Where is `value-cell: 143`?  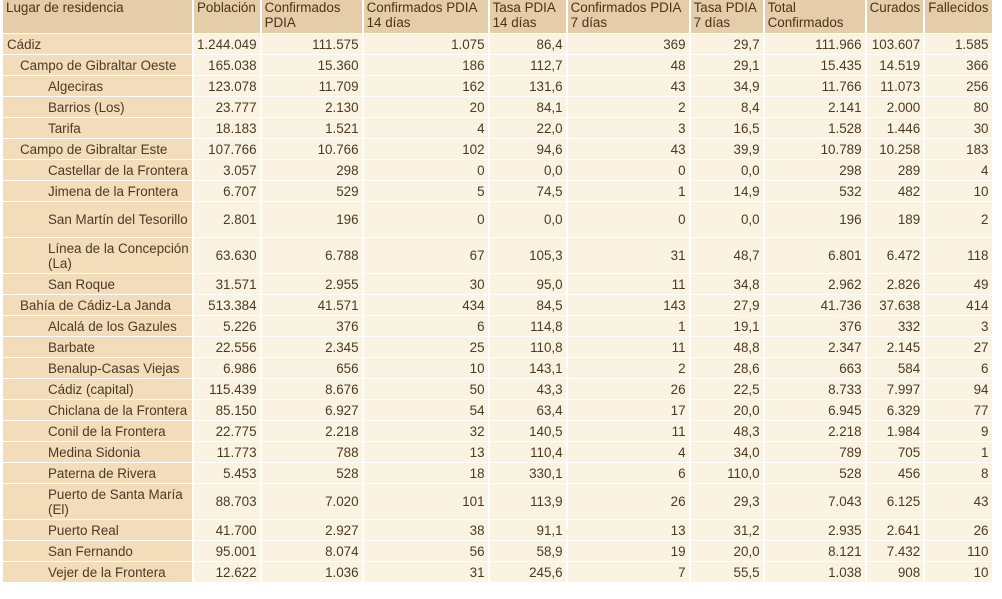 value-cell: 143 is located at coordinates (628, 305).